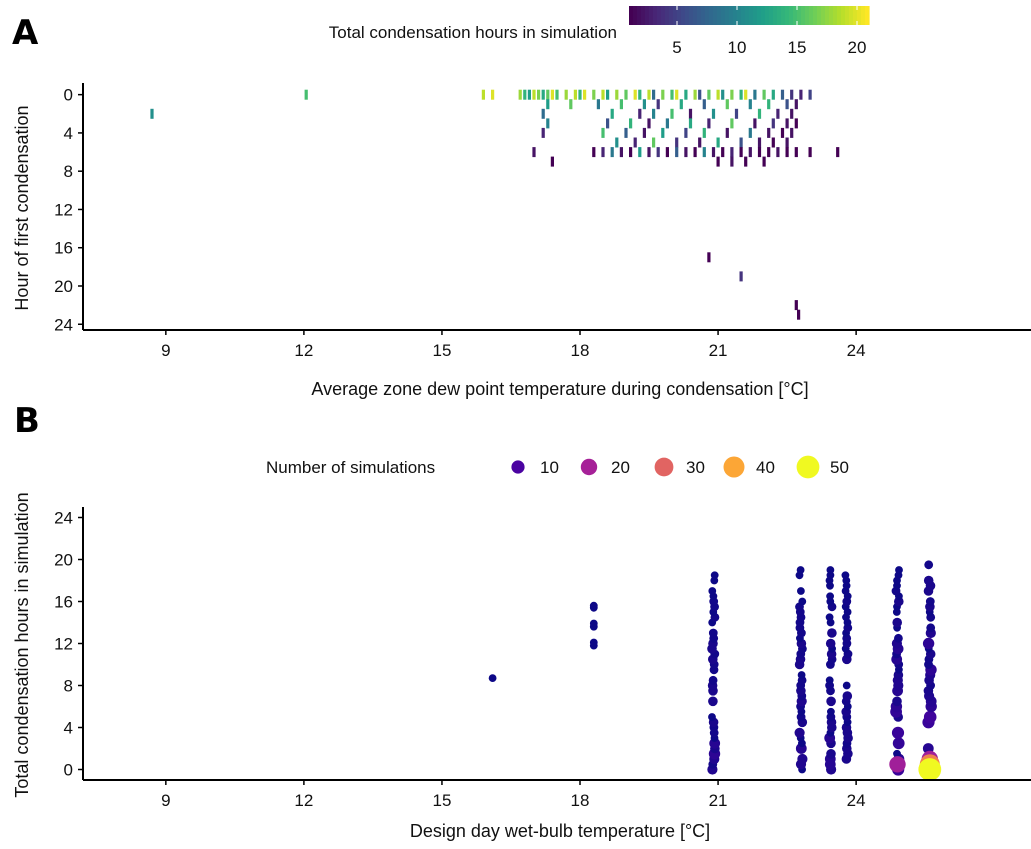 The width and height of the screenshot is (1031, 849). What do you see at coordinates (441, 350) in the screenshot?
I see `x-tick-label: 15` at bounding box center [441, 350].